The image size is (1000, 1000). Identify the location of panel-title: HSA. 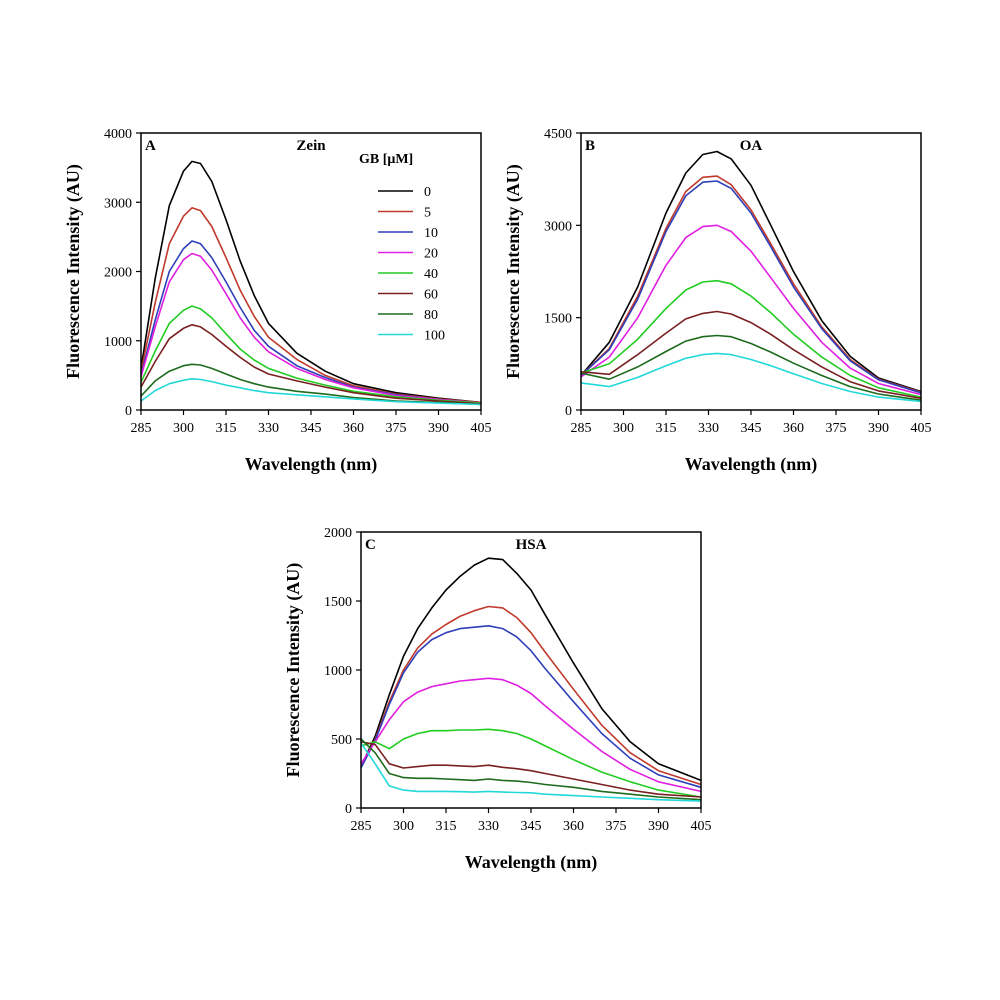
(531, 545).